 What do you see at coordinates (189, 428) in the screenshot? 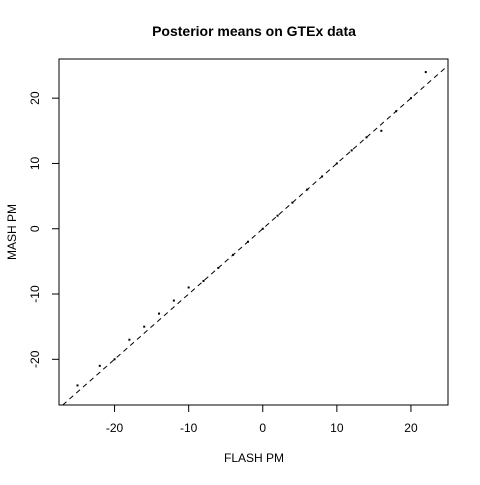
I see `x-tick-label: -10` at bounding box center [189, 428].